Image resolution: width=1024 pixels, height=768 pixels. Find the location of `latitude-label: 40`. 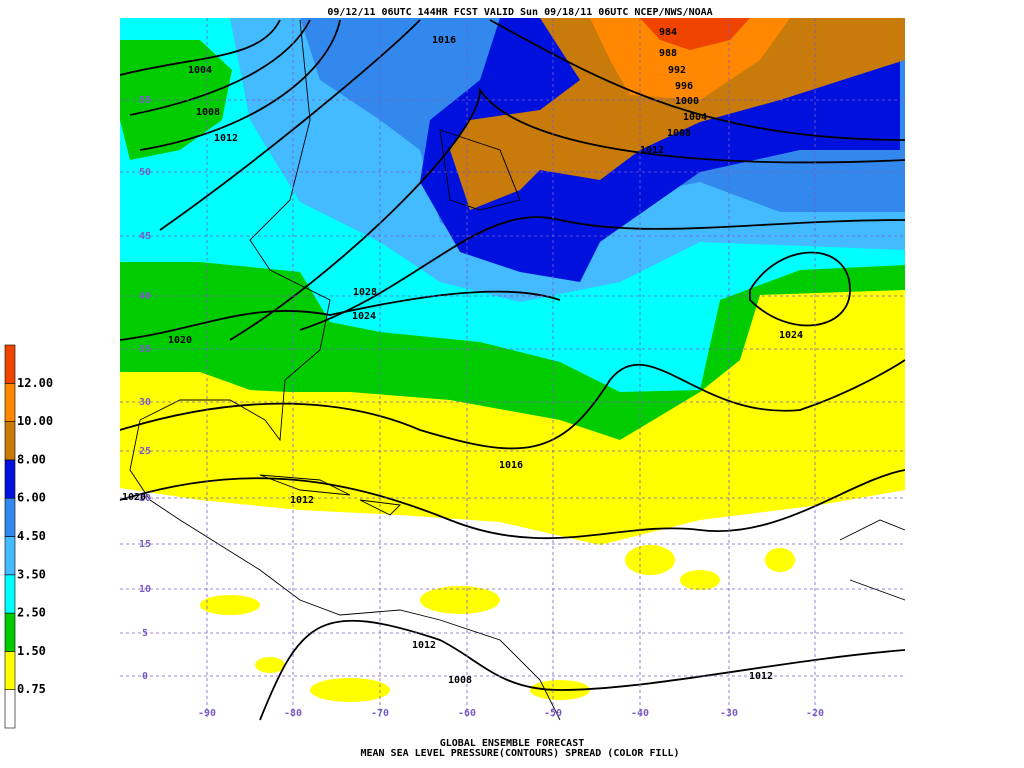

latitude-label: 40 is located at coordinates (145, 296).